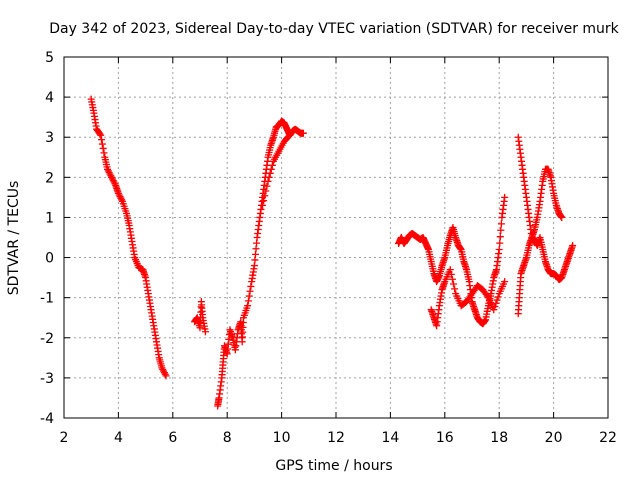  What do you see at coordinates (282, 438) in the screenshot?
I see `x-tick-label: 10` at bounding box center [282, 438].